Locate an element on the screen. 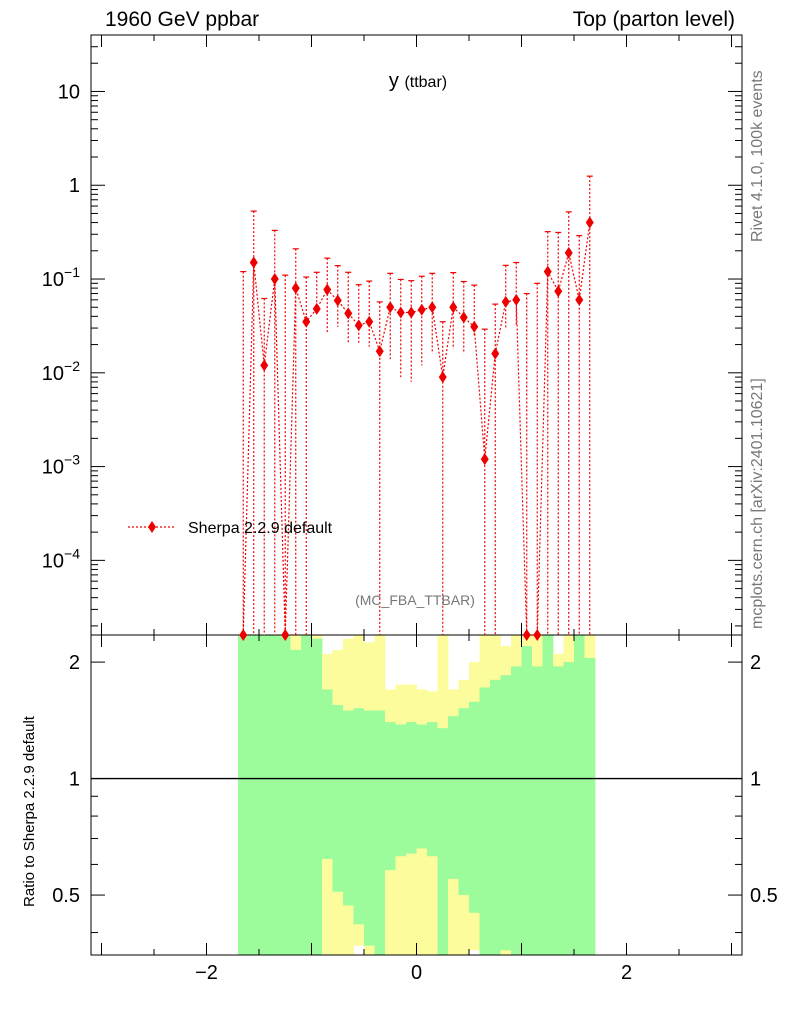  ratio-ytick-label-right: 2 is located at coordinates (755, 663).